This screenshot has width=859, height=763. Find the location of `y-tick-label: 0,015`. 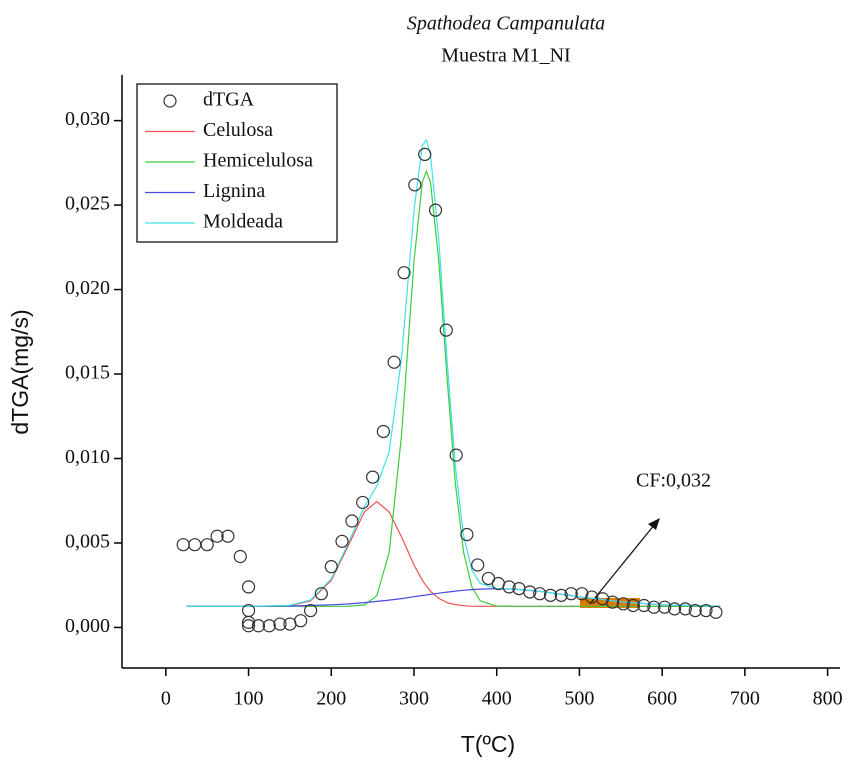

y-tick-label: 0,015 is located at coordinates (87, 373).